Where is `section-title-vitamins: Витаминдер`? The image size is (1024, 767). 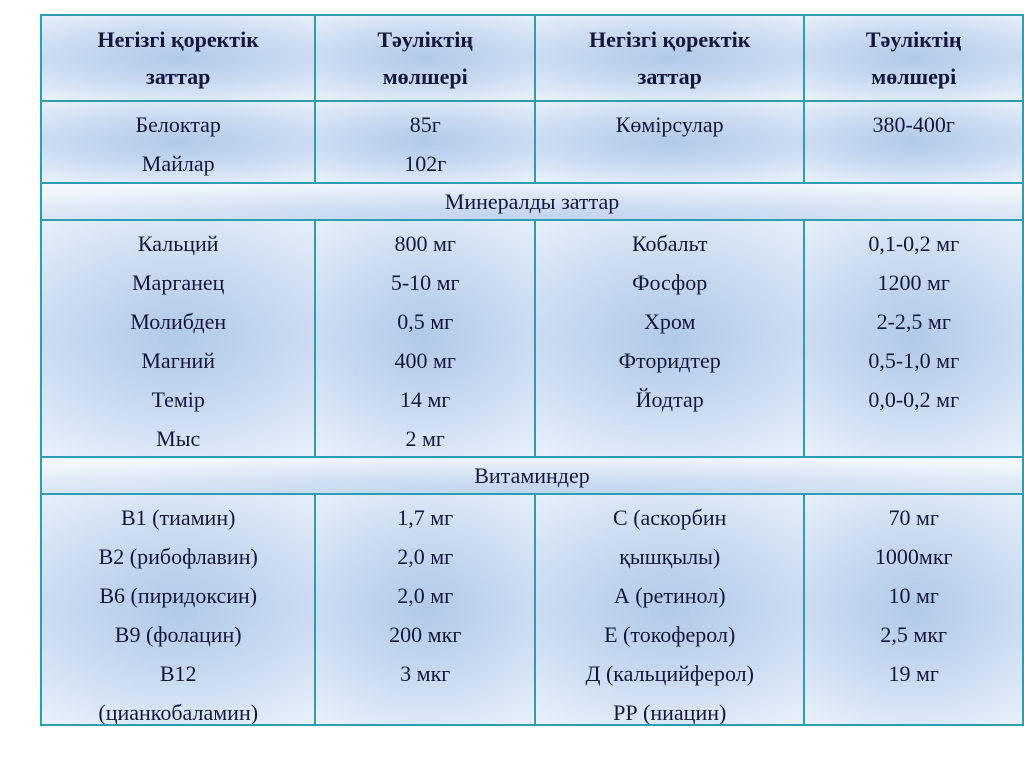 section-title-vitamins: Витаминдер is located at coordinates (533, 476).